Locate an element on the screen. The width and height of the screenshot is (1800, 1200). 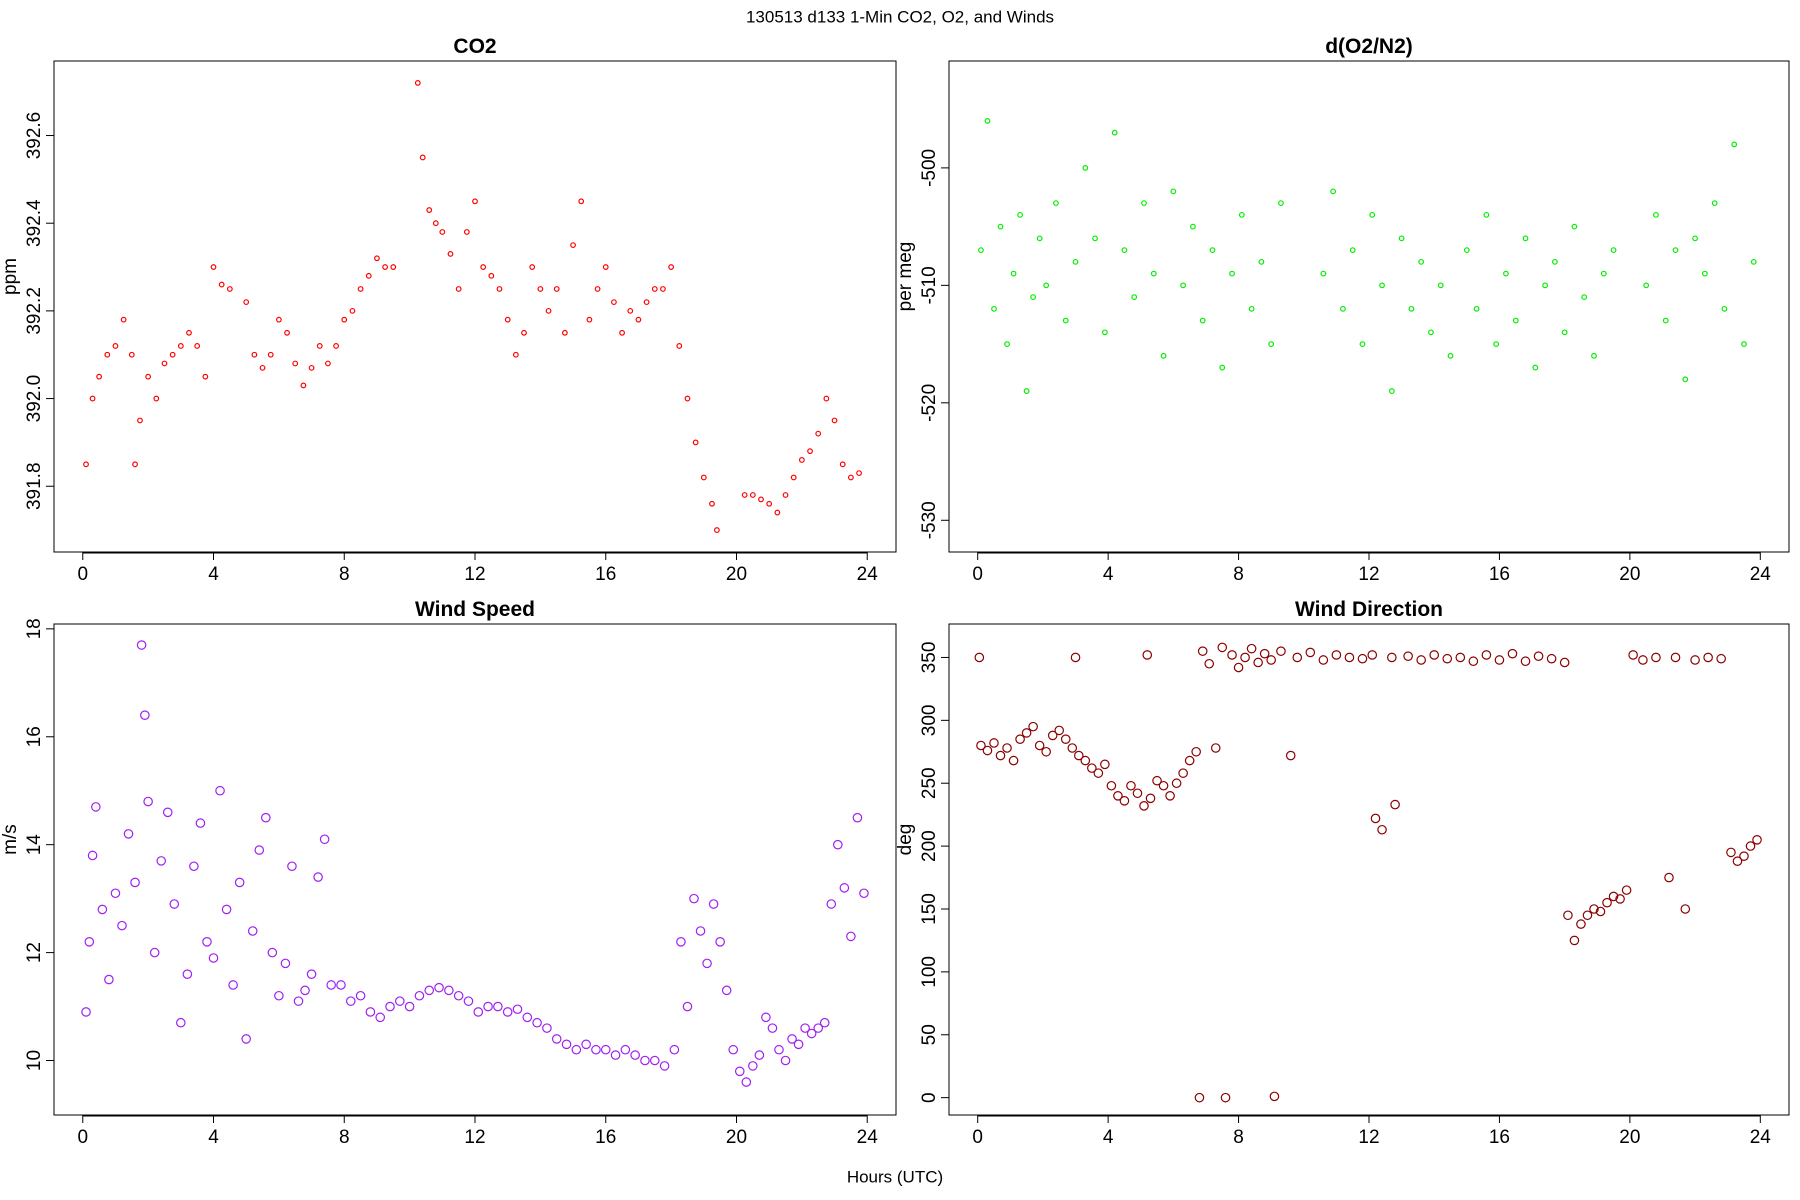
x-tick-label: 12 is located at coordinates (474, 1137).